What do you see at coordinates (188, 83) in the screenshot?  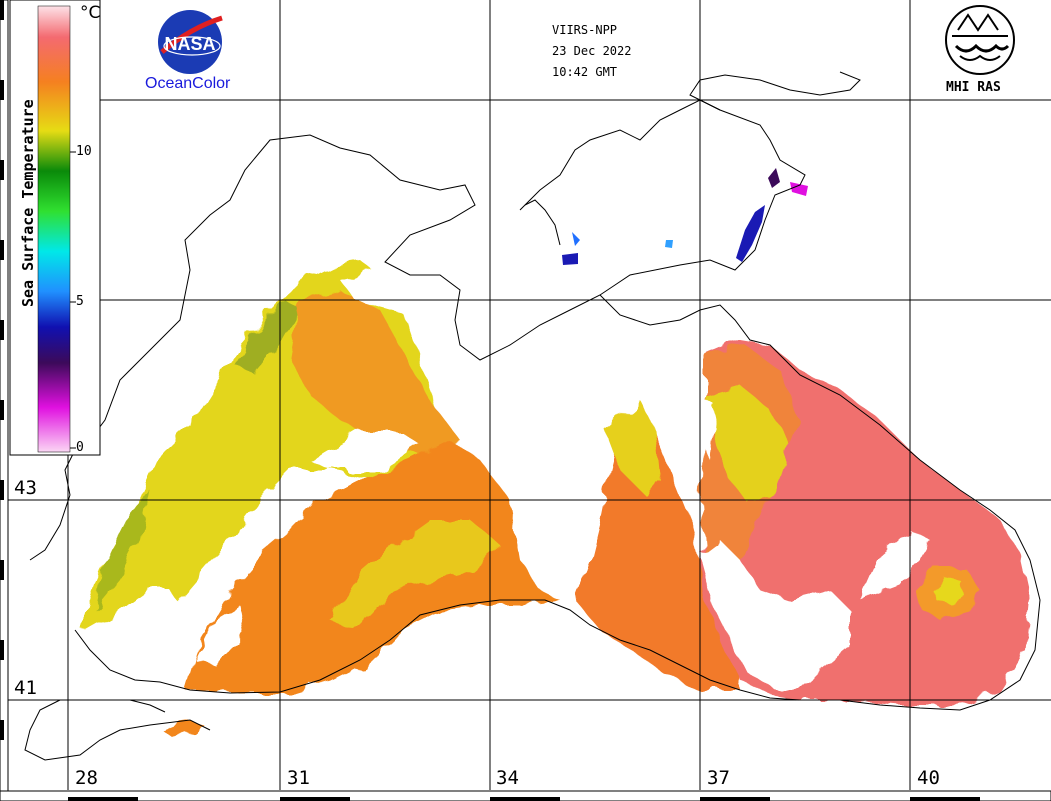 I see `oceancolor-caption: OceanColor` at bounding box center [188, 83].